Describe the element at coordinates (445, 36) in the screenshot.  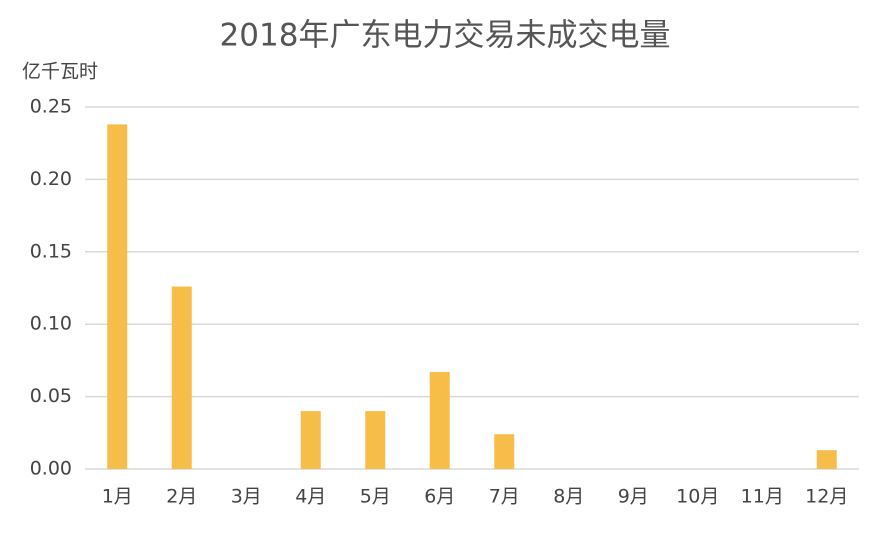
I see `chart-title: 2018年广东电力交易未成交电量` at that location.